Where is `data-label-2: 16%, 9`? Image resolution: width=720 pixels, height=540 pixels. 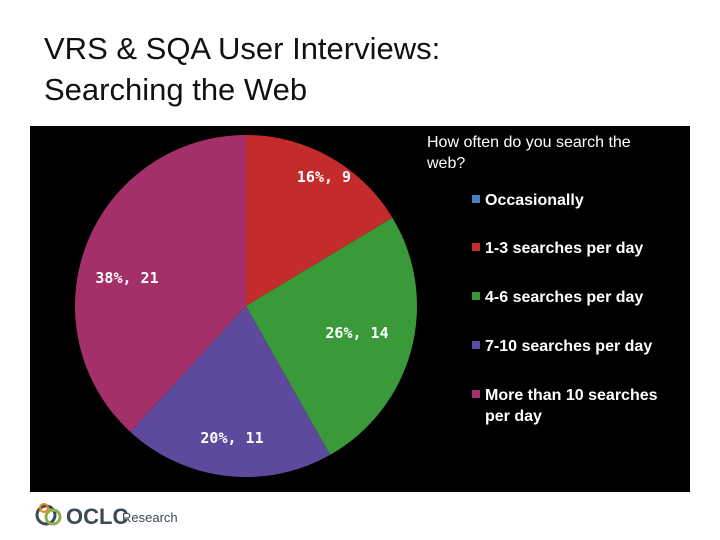
data-label-2: 16%, 9 is located at coordinates (324, 177).